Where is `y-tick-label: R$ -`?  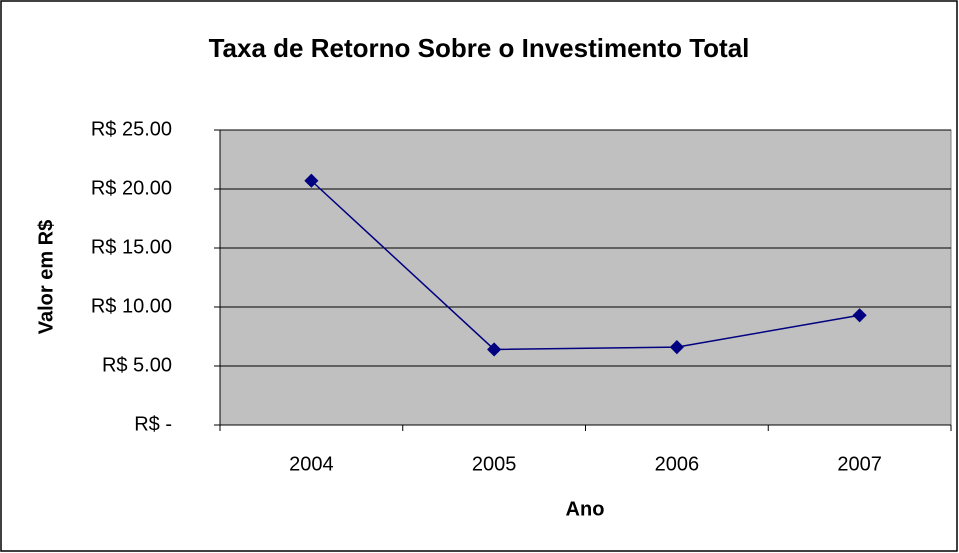 y-tick-label: R$ - is located at coordinates (153, 424).